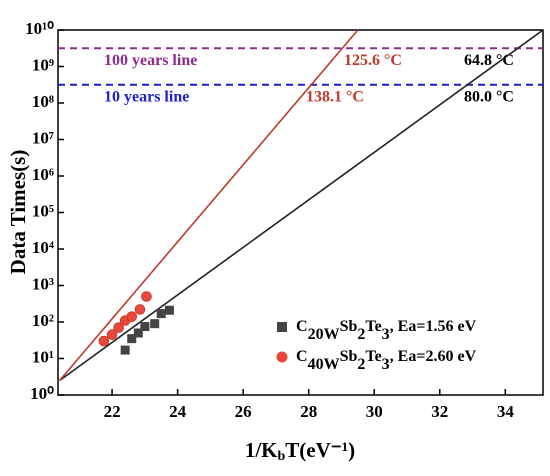 The width and height of the screenshot is (550, 476). Describe the element at coordinates (308, 411) in the screenshot. I see `x-tick-label: 28` at that location.